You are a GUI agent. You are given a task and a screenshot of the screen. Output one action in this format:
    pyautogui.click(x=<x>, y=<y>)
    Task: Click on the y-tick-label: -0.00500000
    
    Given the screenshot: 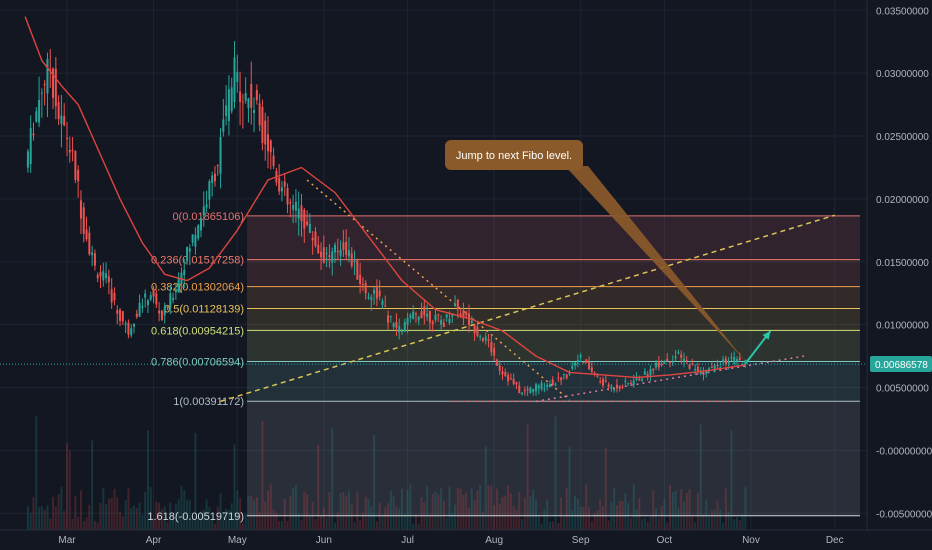 What is the action you would take?
    pyautogui.click(x=904, y=514)
    